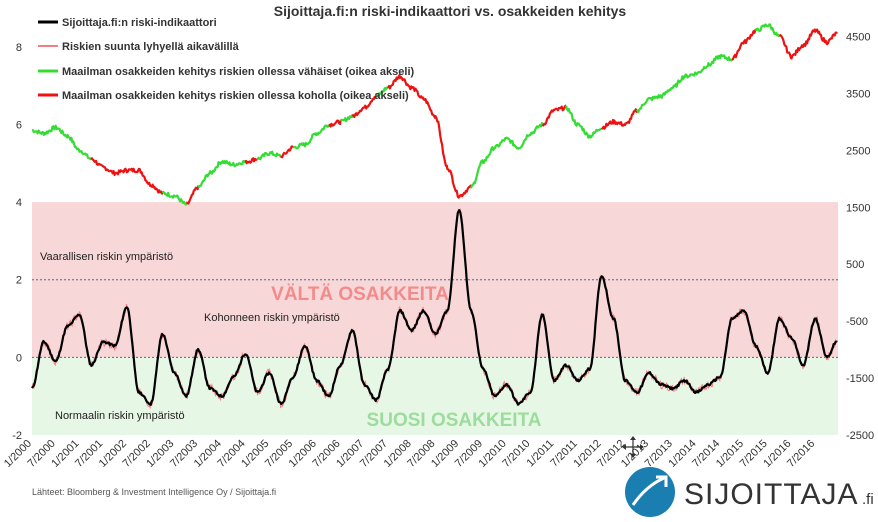 Image resolution: width=878 pixels, height=522 pixels. I want to click on logo-circle-icon, so click(650, 492).